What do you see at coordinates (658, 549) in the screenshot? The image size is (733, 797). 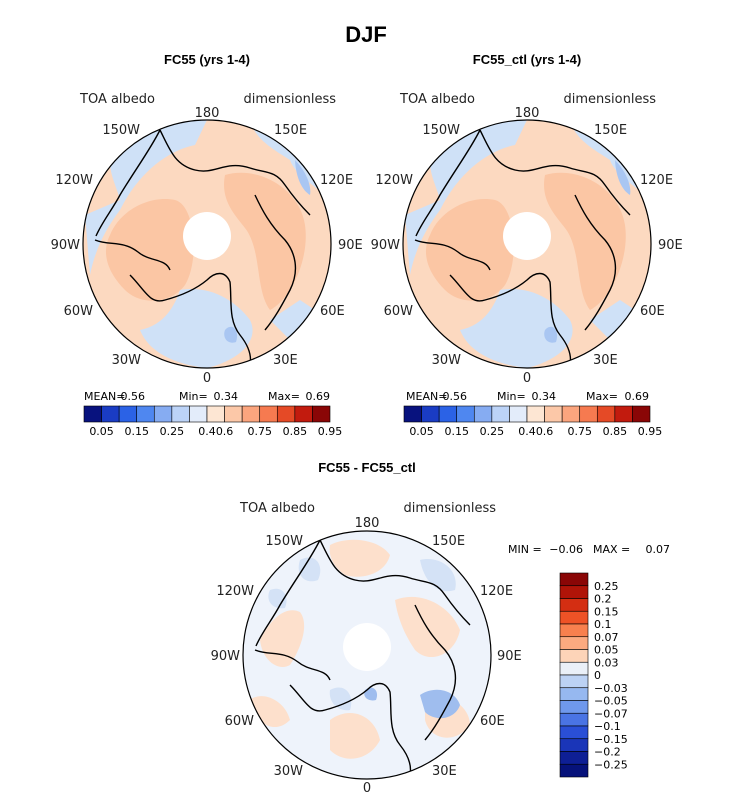 I see `stats-max-value: 0.07` at bounding box center [658, 549].